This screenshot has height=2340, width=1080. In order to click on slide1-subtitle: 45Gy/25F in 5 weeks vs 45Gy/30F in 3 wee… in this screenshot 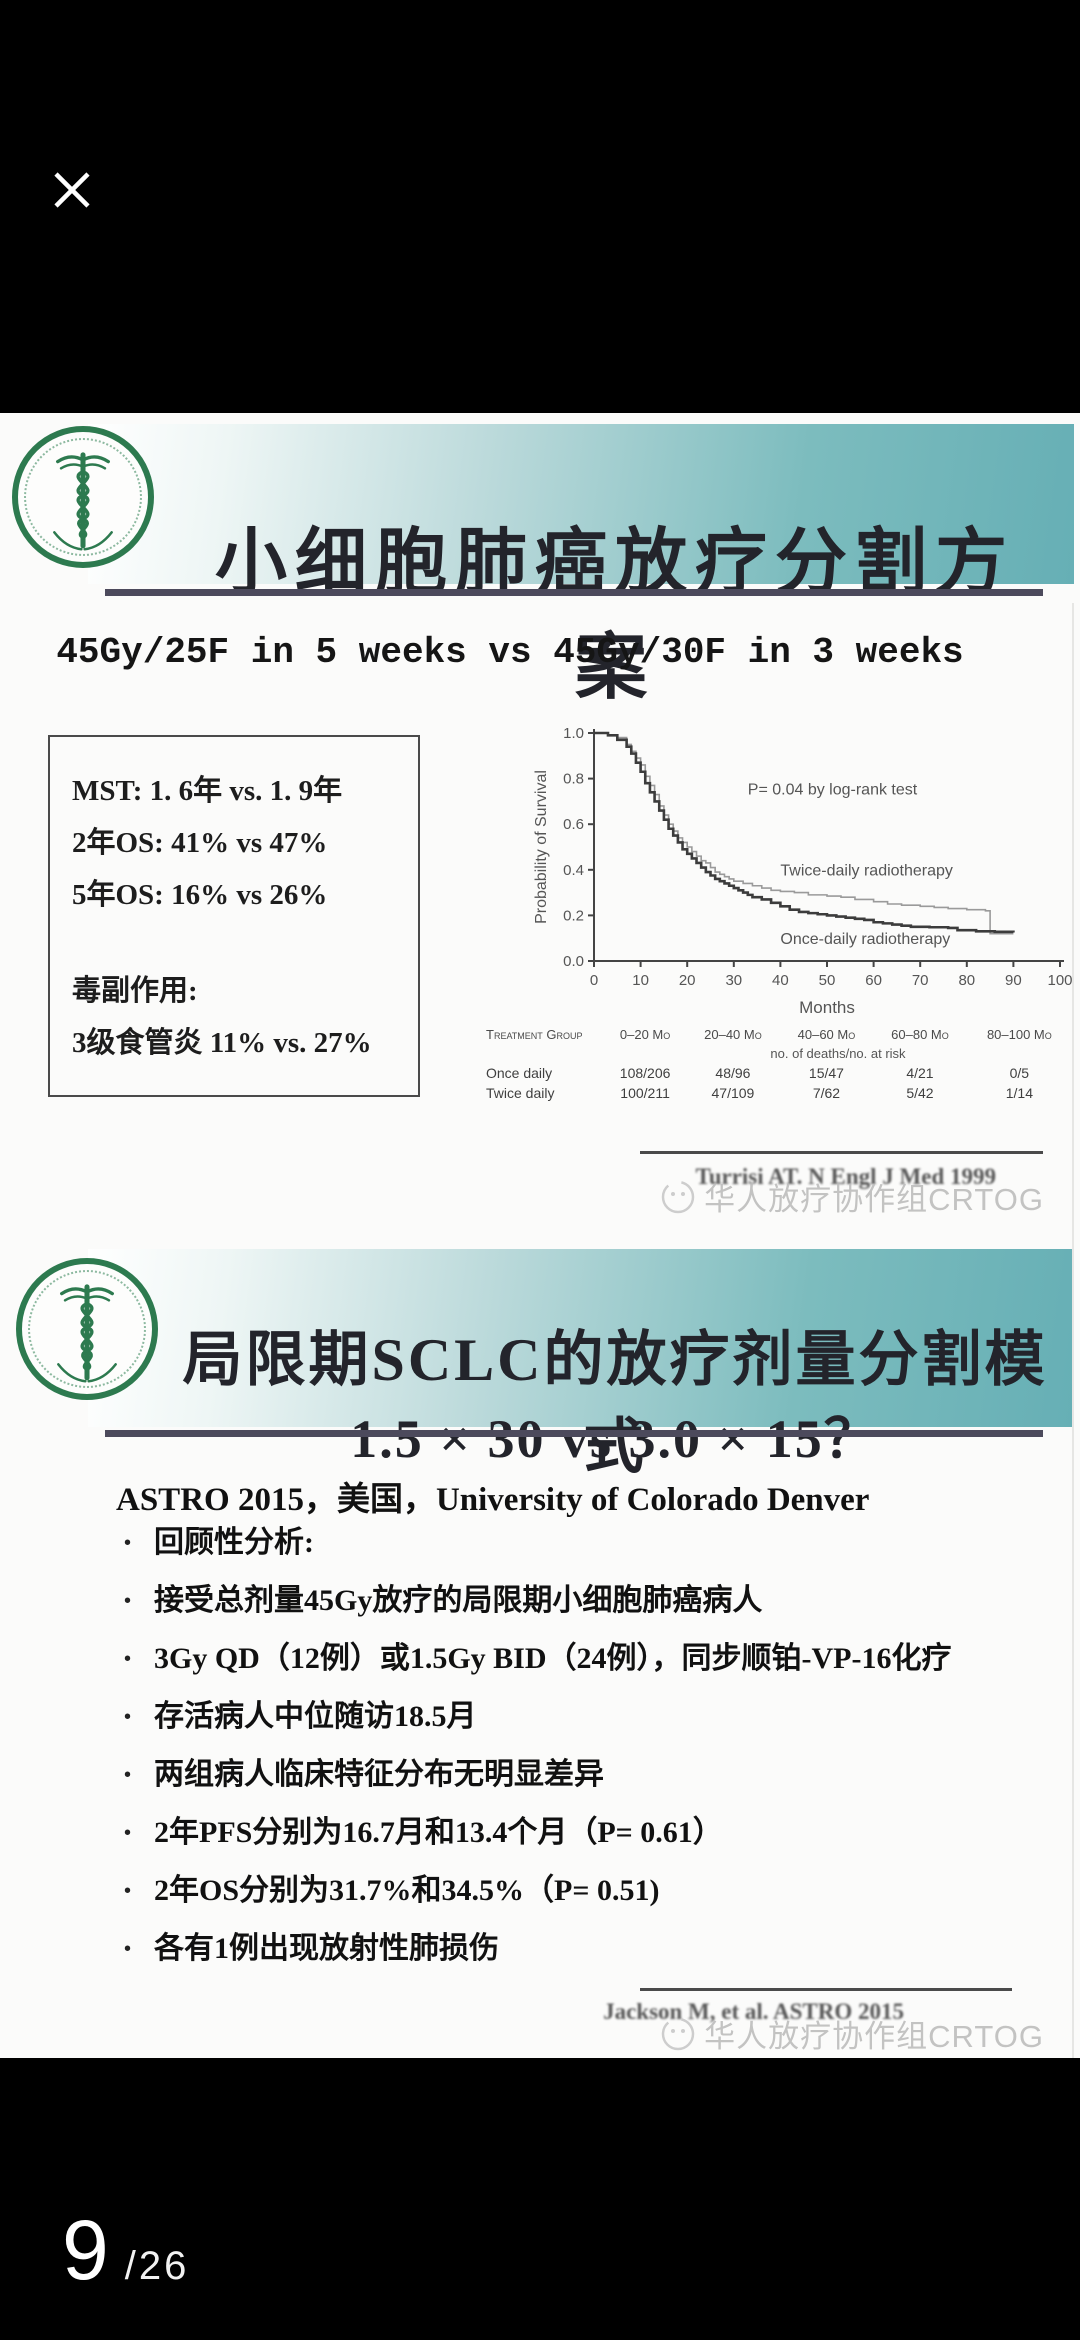, I will do `click(510, 652)`.